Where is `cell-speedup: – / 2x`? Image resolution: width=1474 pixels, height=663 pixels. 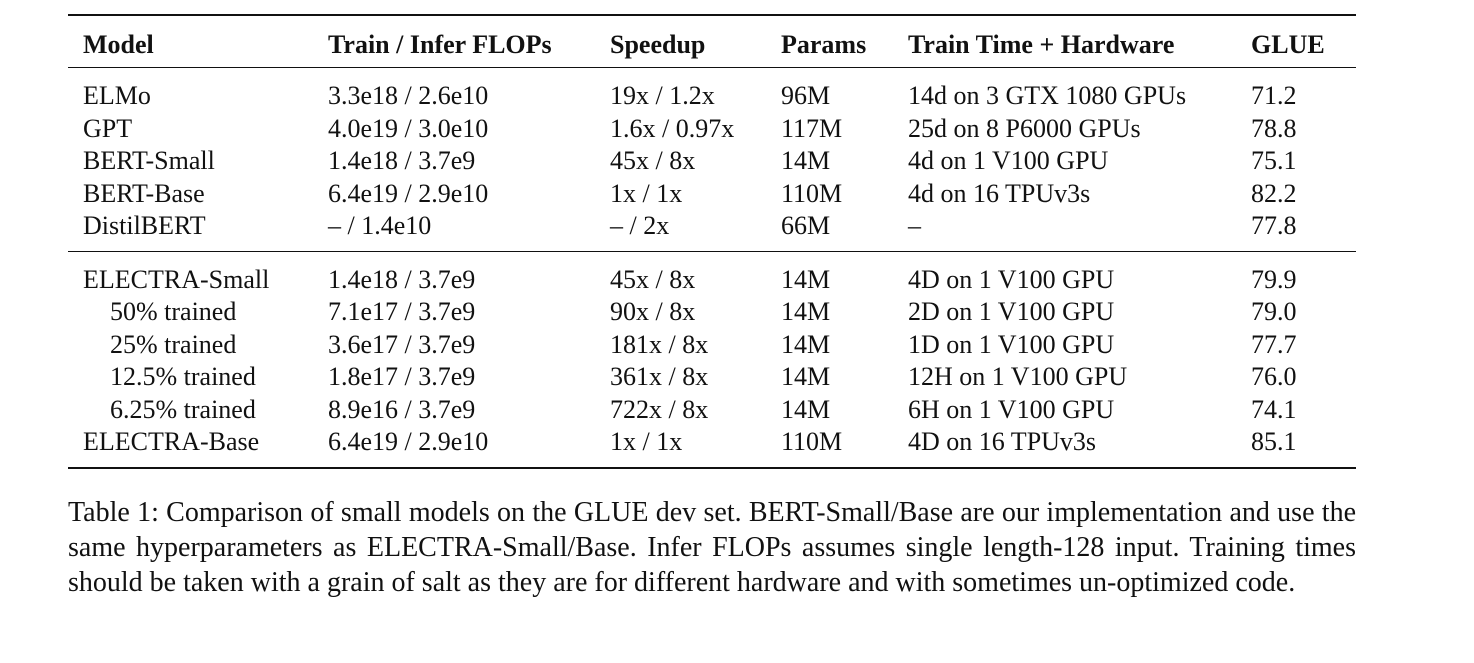
cell-speedup: – / 2x is located at coordinates (640, 225).